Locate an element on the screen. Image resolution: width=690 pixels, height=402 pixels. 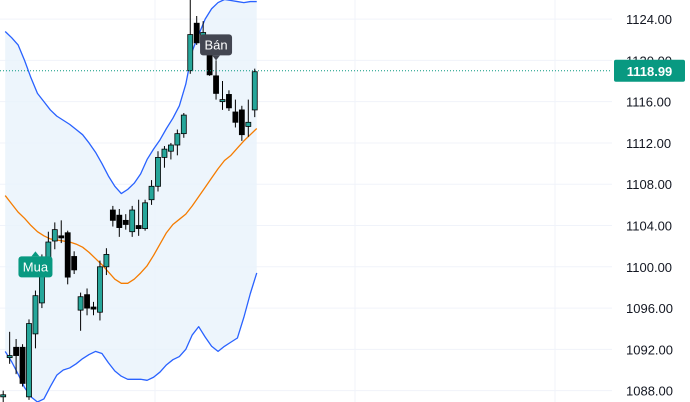
y-tick-label: 1100.00 is located at coordinates (649, 267).